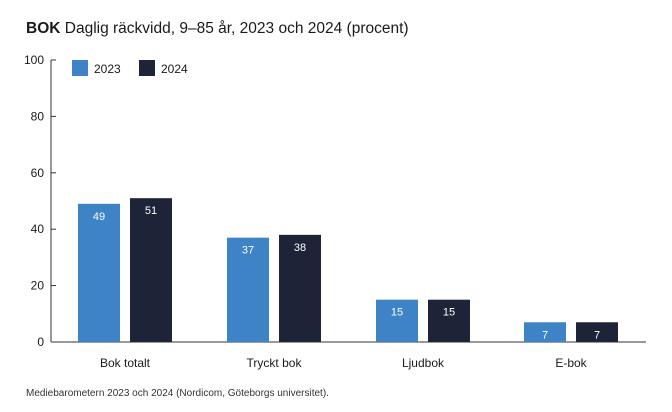 The image size is (672, 412). Describe the element at coordinates (423, 363) in the screenshot. I see `x-category-label: Ljudbok` at that location.